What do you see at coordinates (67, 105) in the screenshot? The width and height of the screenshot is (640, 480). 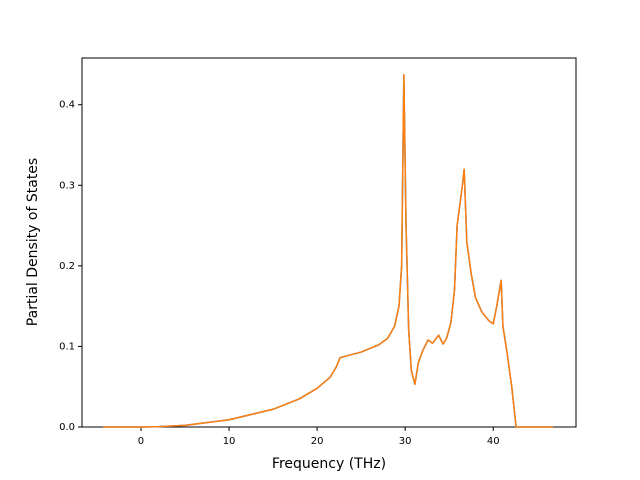 I see `y-tick-label: 0.4` at bounding box center [67, 105].